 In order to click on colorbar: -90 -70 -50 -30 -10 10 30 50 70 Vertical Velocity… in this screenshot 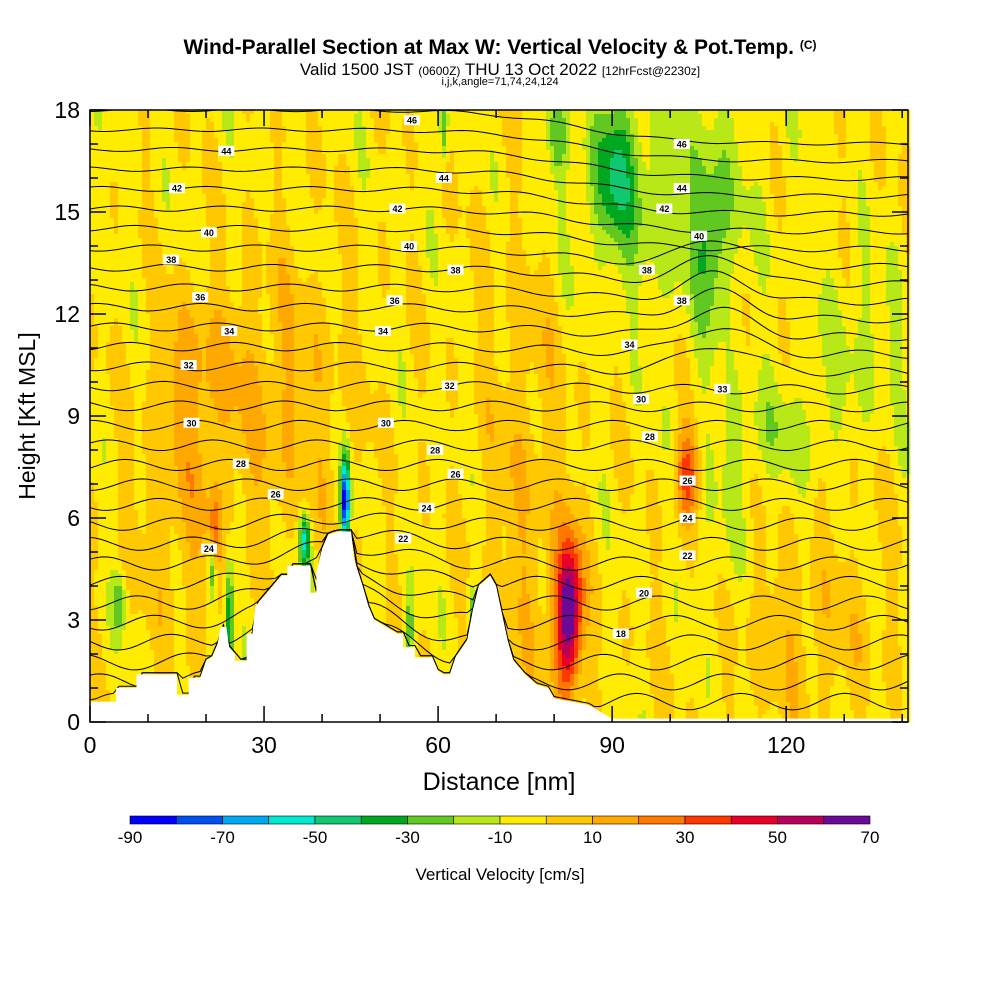, I will do `click(499, 849)`.